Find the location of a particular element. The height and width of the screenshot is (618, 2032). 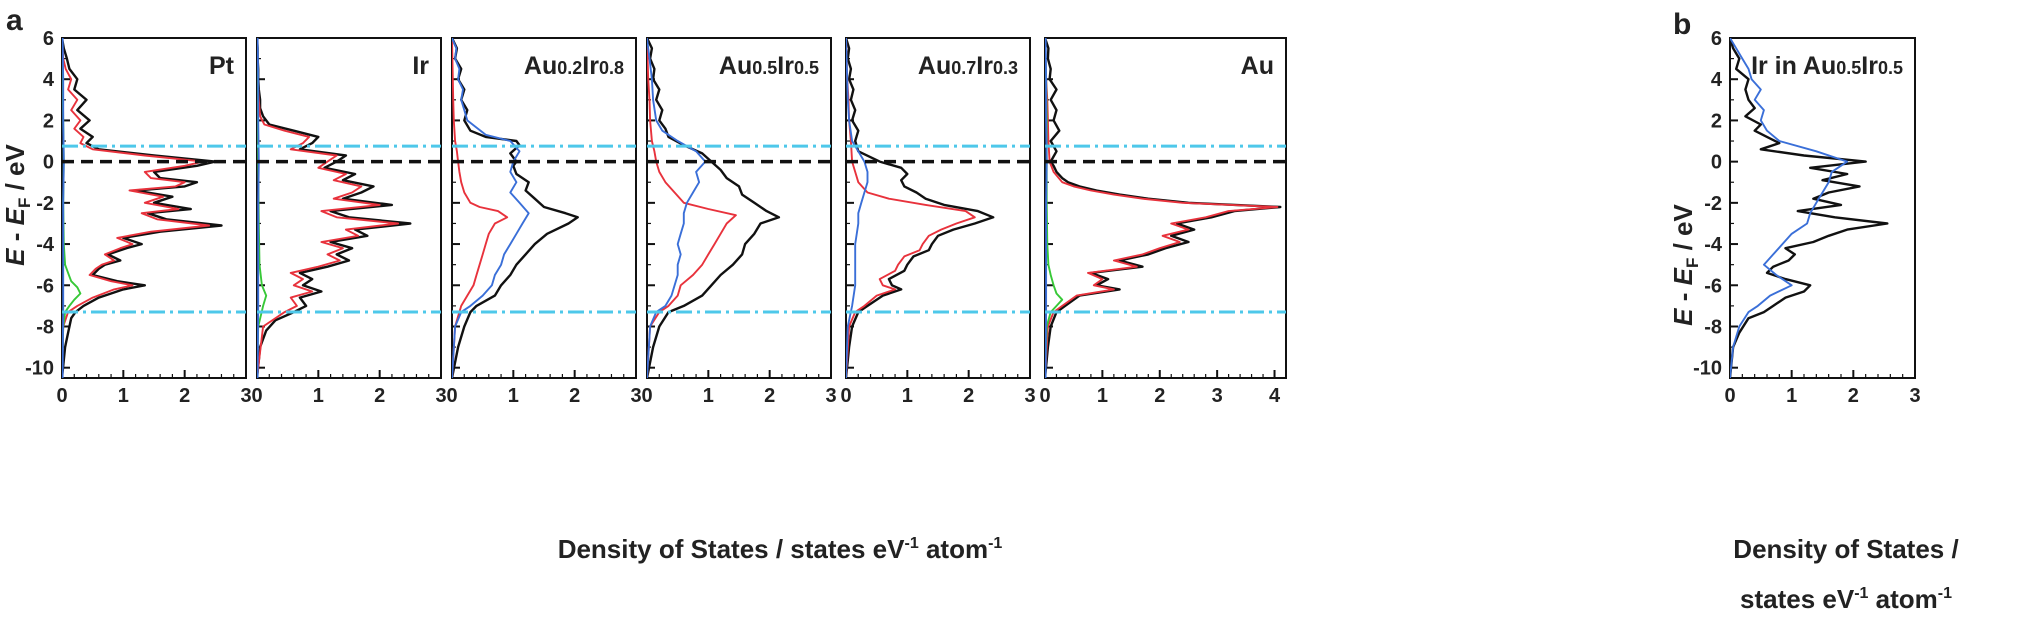

chart-panel-0: 0 1 2 3 -10 -8 -6 -4 -2 0 2 4 6 Pt is located at coordinates (138, 217).